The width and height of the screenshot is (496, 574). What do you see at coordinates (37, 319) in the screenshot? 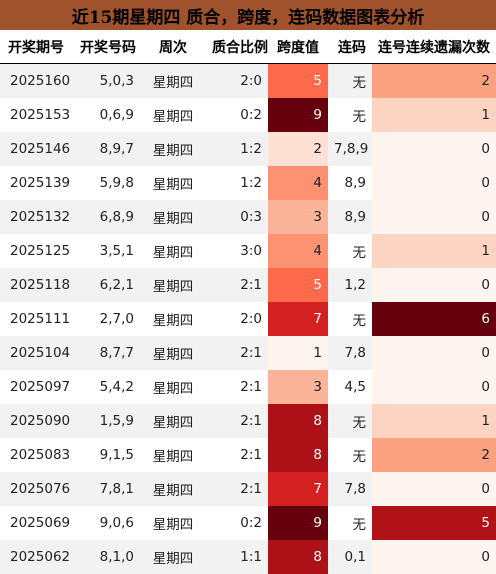
I see `issue-cell: 2025111` at bounding box center [37, 319].